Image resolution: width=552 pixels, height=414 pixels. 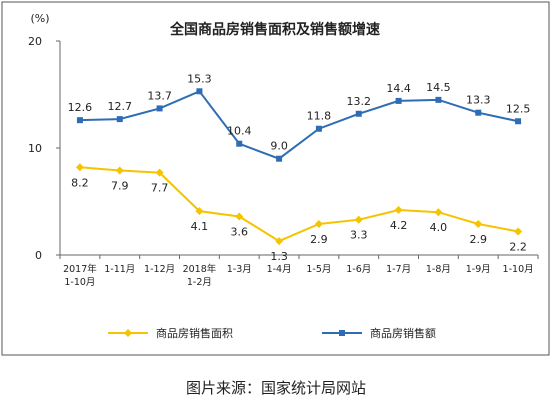 I want to click on data-label: 13.2, so click(x=359, y=101).